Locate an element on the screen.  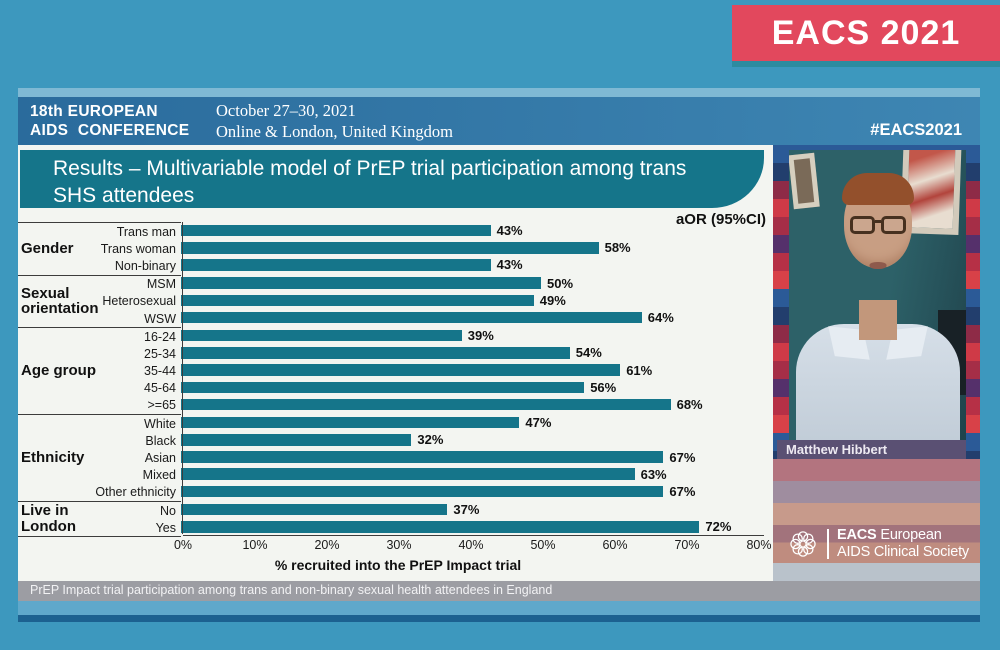
speaker-hair is located at coordinates (877, 189).